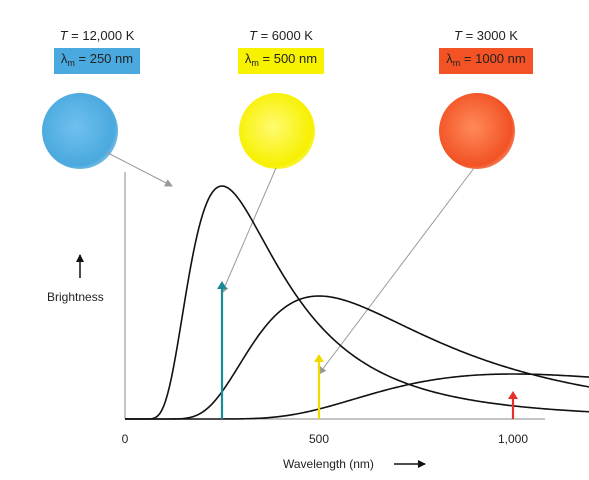 This screenshot has width=589, height=480. What do you see at coordinates (222, 285) in the screenshot?
I see `peak-arrowhead-blue` at bounding box center [222, 285].